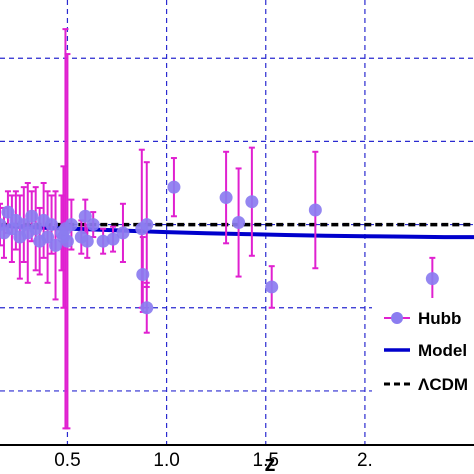  What do you see at coordinates (442, 350) in the screenshot?
I see `legend-model-label: Model` at bounding box center [442, 350].